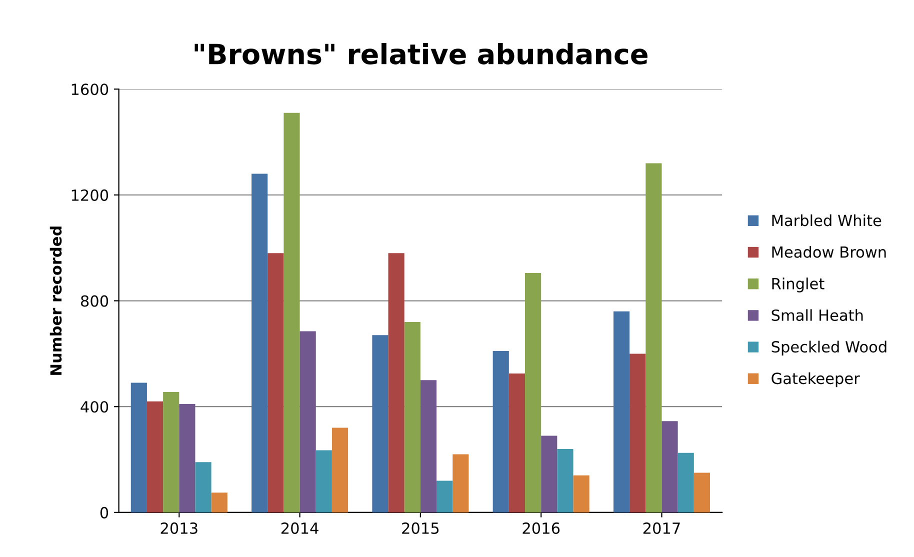 The image size is (914, 557). Describe the element at coordinates (104, 512) in the screenshot. I see `y-tick-label: 0` at that location.